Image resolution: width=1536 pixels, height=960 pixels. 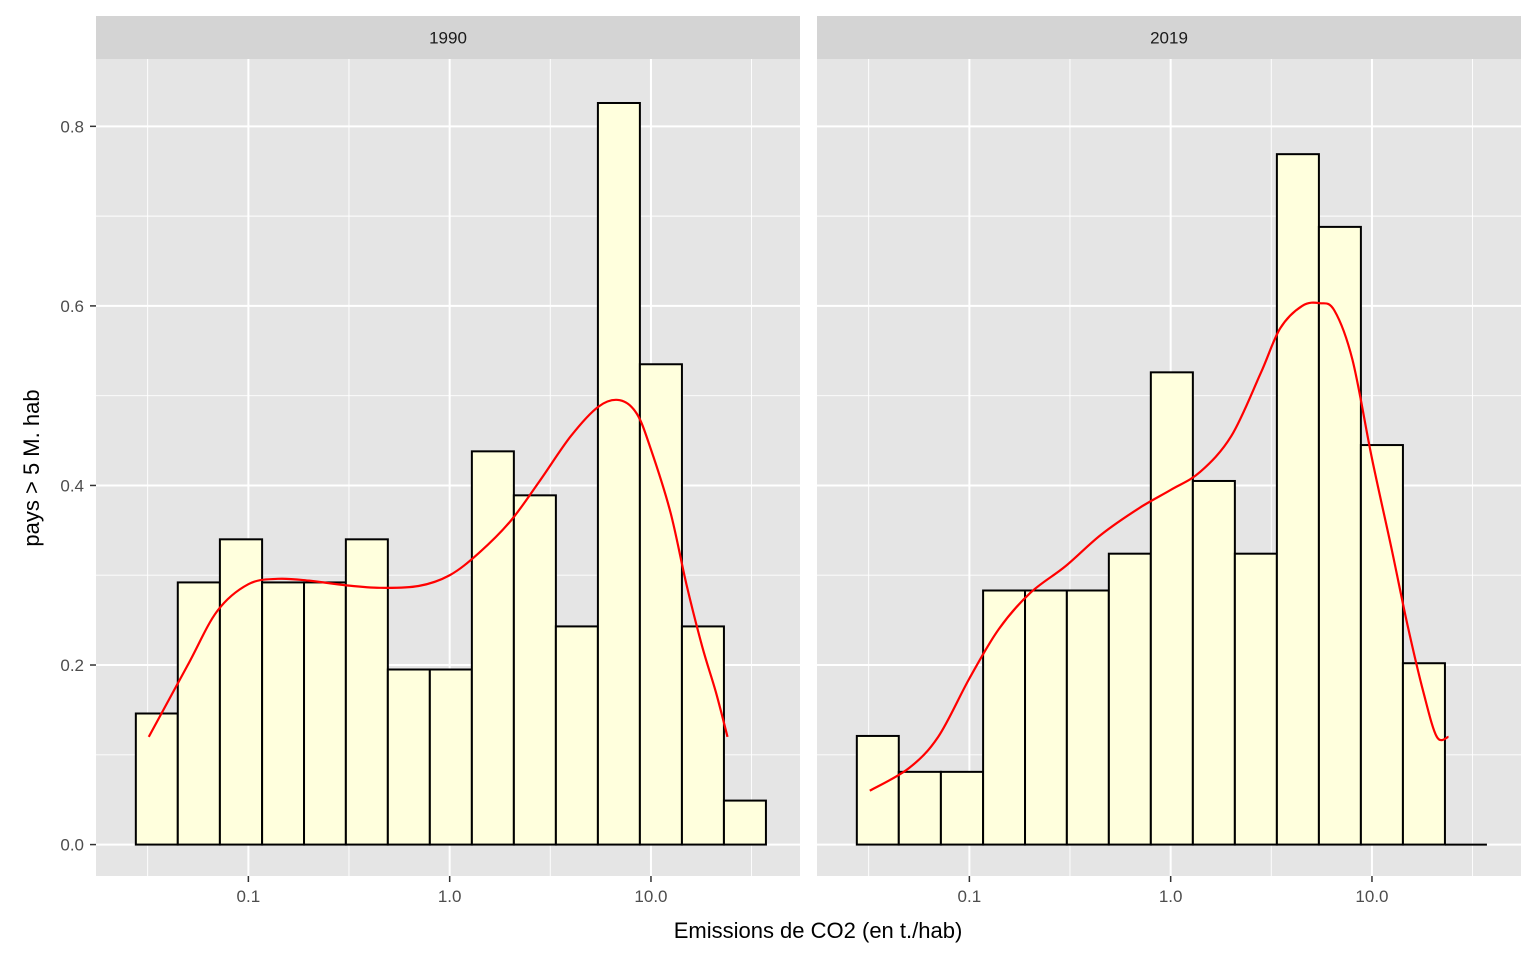 I want to click on y-tick-label: 0.6, so click(x=72, y=306).